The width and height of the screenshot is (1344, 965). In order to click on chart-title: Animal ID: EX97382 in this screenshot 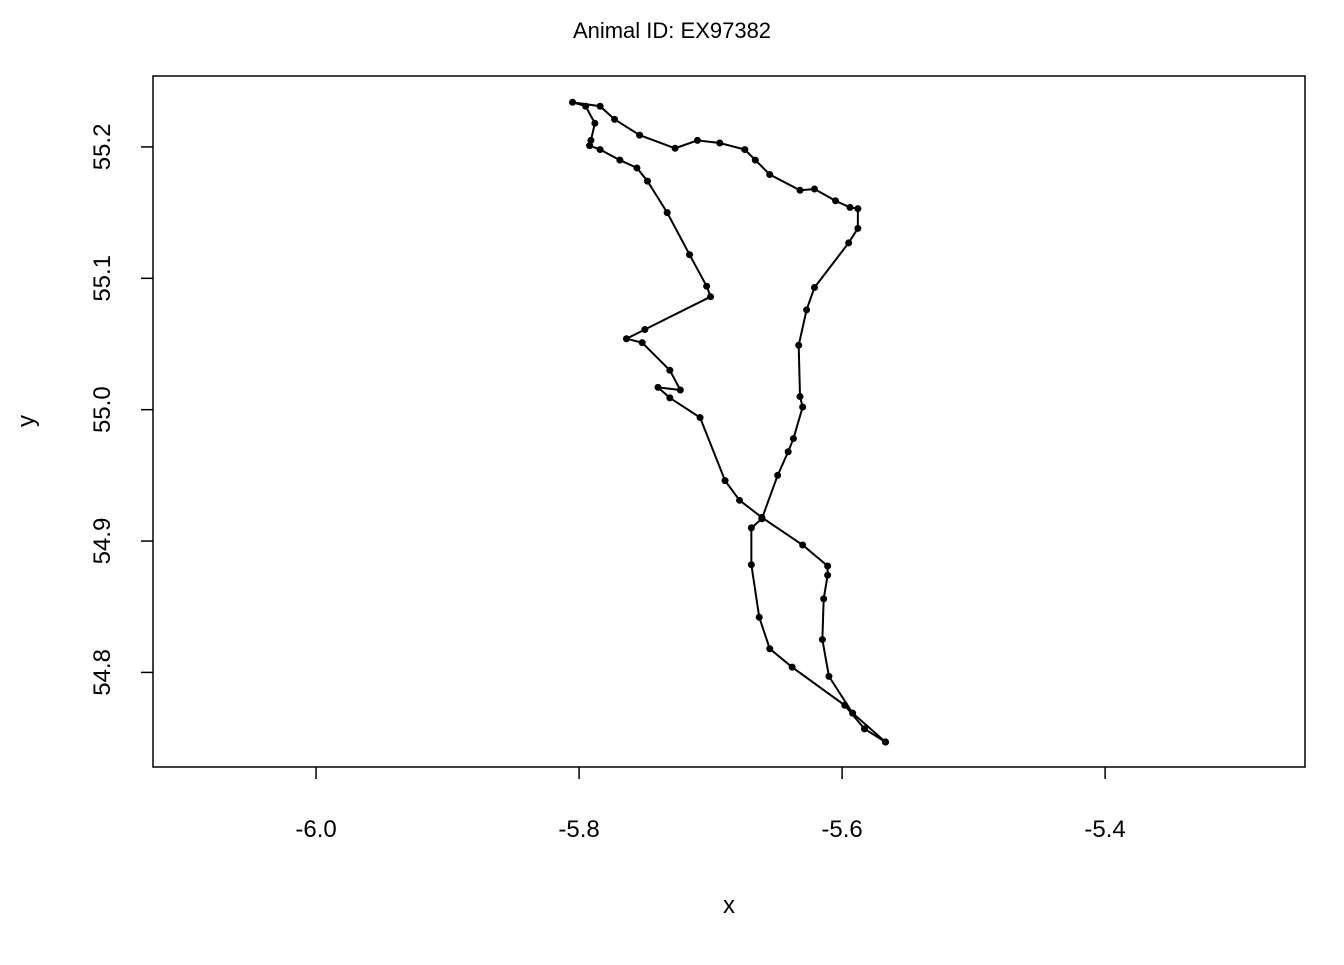, I will do `click(672, 30)`.